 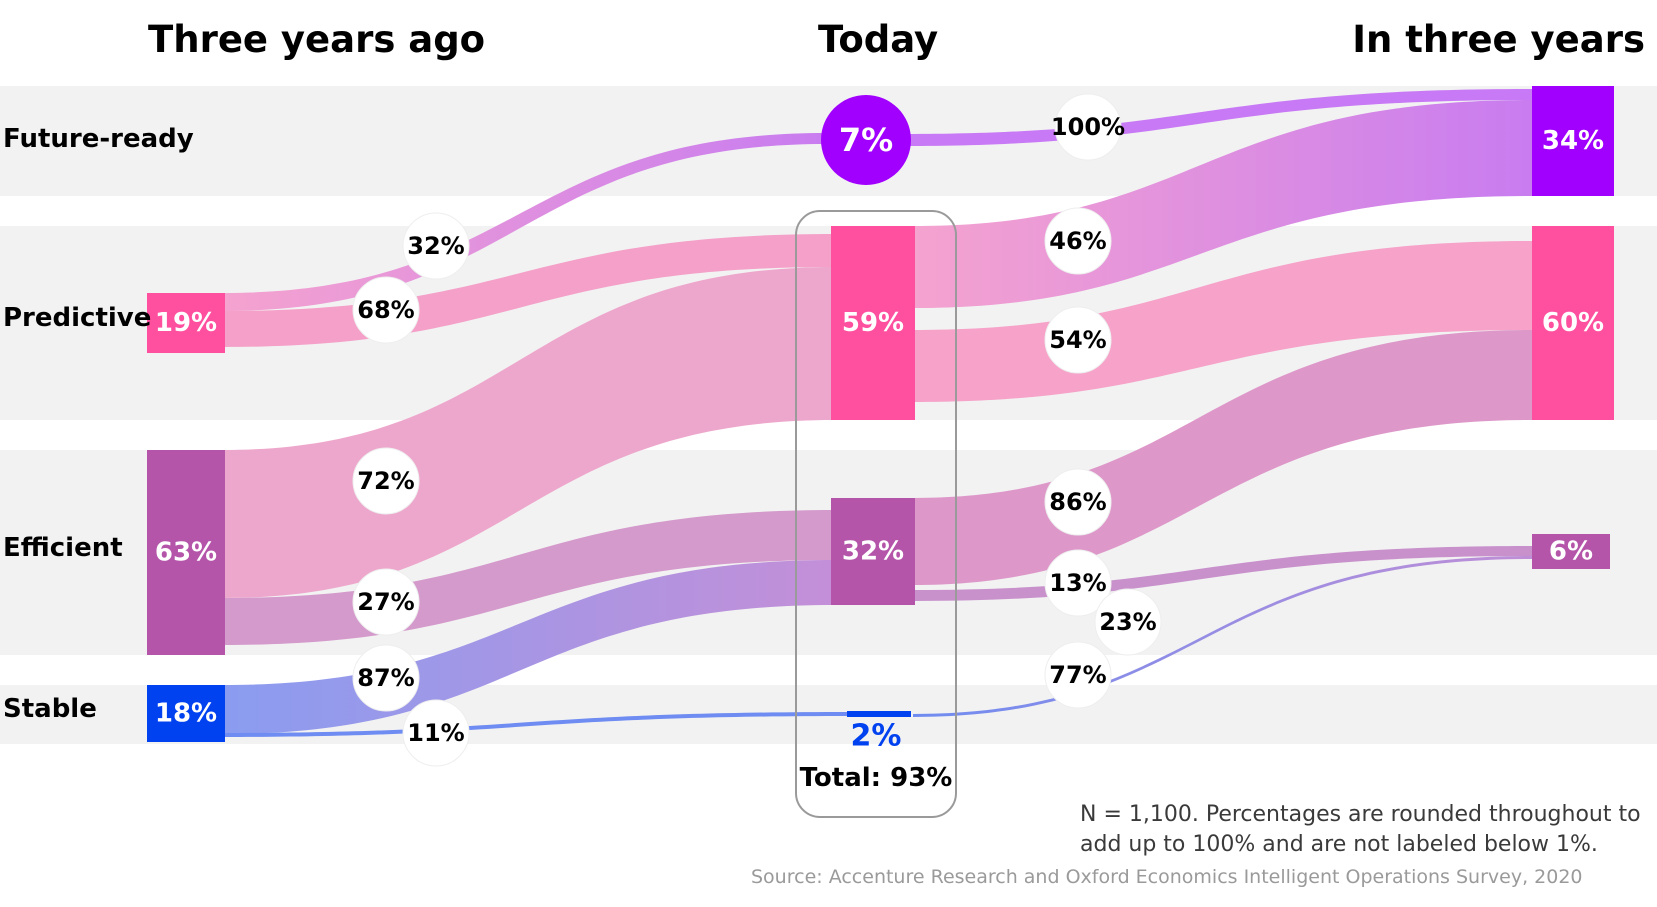 I want to click on flow-label-2-future-ready-to-future-ready: 100%, so click(x=1088, y=127).